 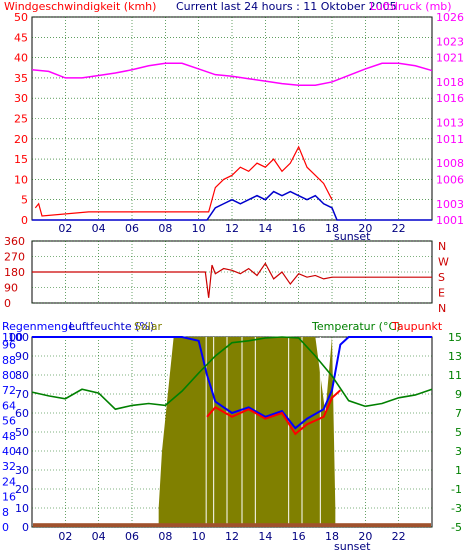 What do you see at coordinates (458, 470) in the screenshot?
I see `y-tick-label-temperature: 1` at bounding box center [458, 470].